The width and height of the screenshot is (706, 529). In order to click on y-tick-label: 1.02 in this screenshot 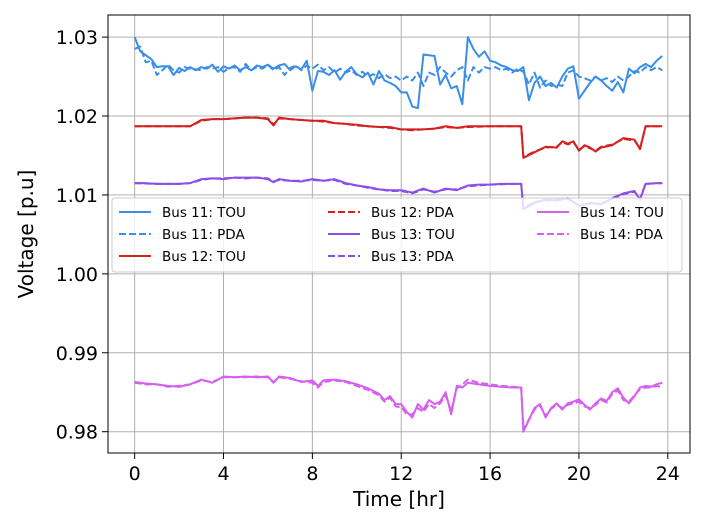, I will do `click(77, 117)`.